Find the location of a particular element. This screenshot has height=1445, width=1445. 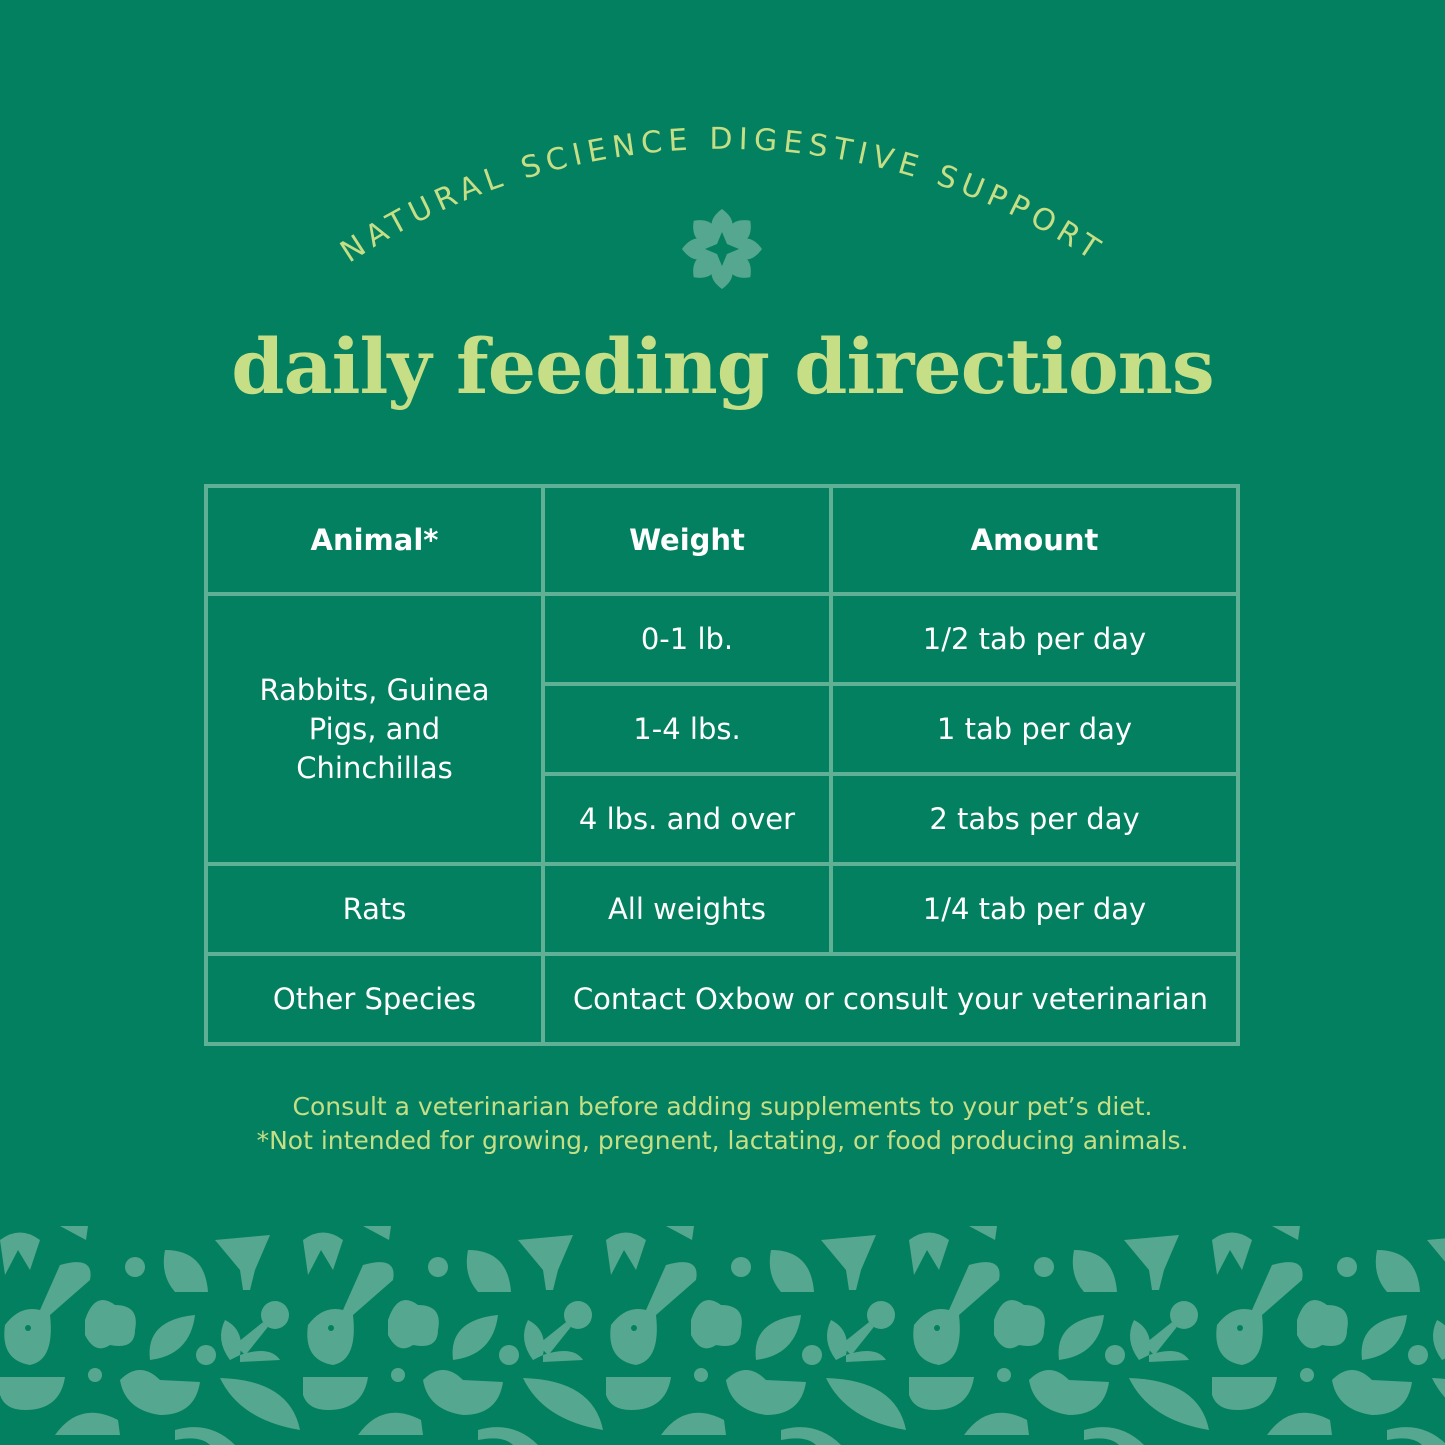

weight-cell: All weights is located at coordinates (687, 909).